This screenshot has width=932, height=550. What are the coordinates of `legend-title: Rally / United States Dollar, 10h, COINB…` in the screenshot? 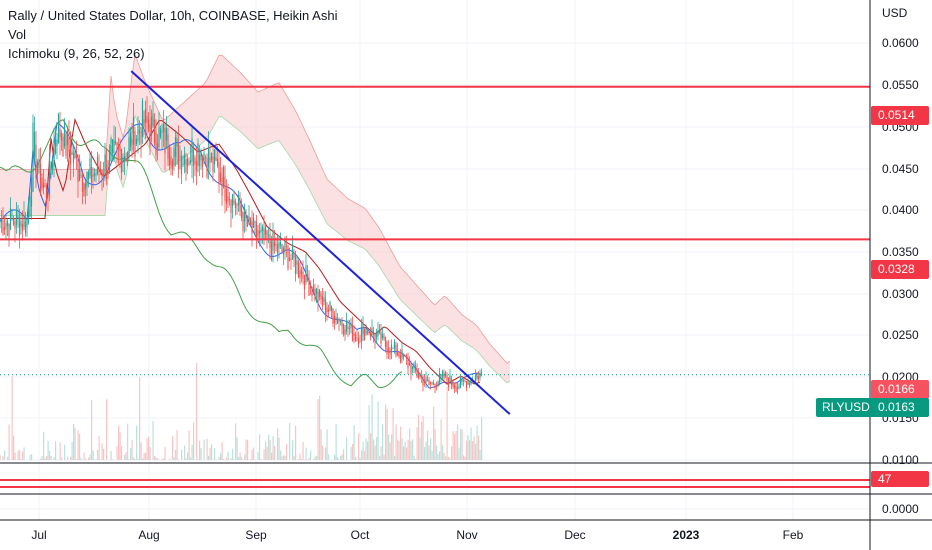 It's located at (173, 15).